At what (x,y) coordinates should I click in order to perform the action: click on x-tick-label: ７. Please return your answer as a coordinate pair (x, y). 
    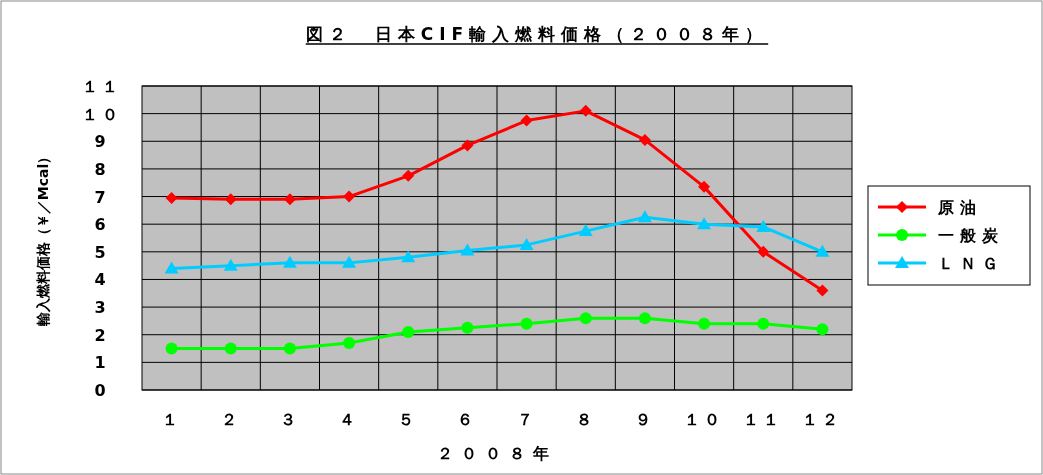
    Looking at the image, I should click on (526, 419).